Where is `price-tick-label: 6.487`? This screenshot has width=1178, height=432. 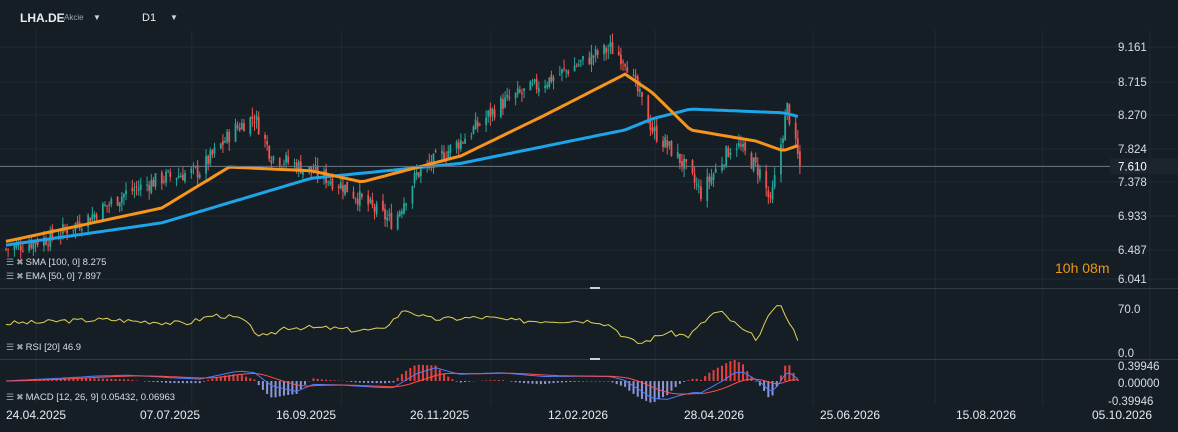
price-tick-label: 6.487 is located at coordinates (1132, 251).